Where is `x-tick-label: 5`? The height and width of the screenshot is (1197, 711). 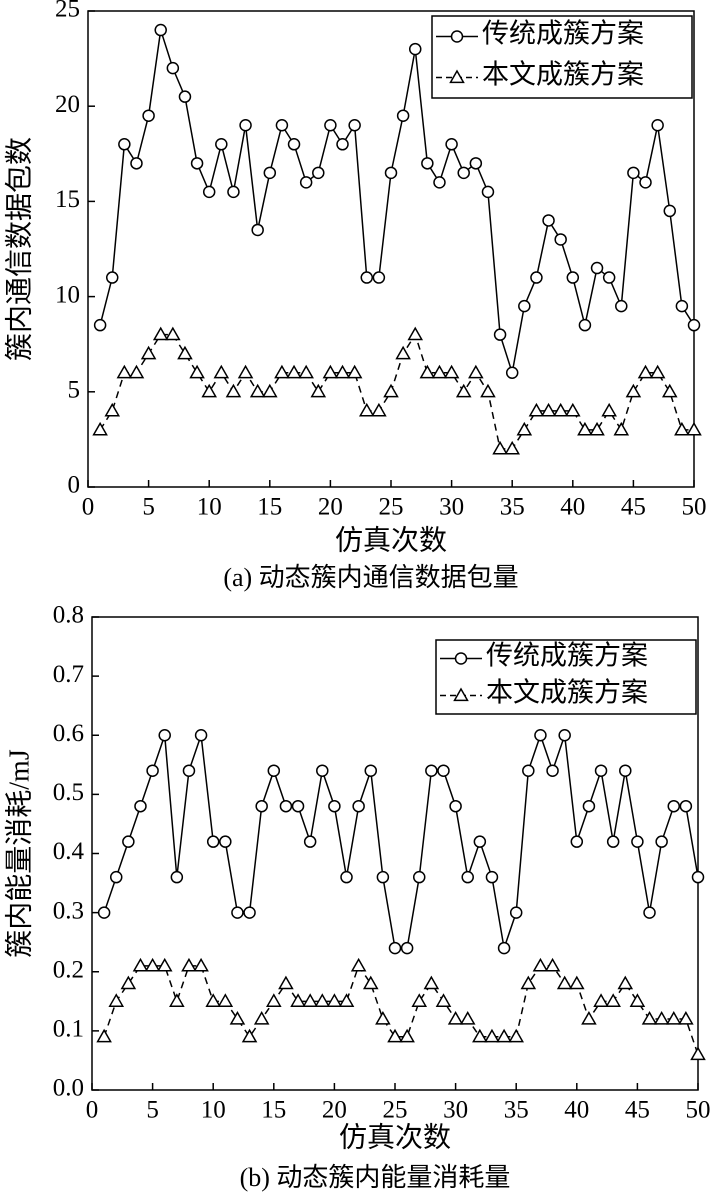 x-tick-label: 5 is located at coordinates (148, 507).